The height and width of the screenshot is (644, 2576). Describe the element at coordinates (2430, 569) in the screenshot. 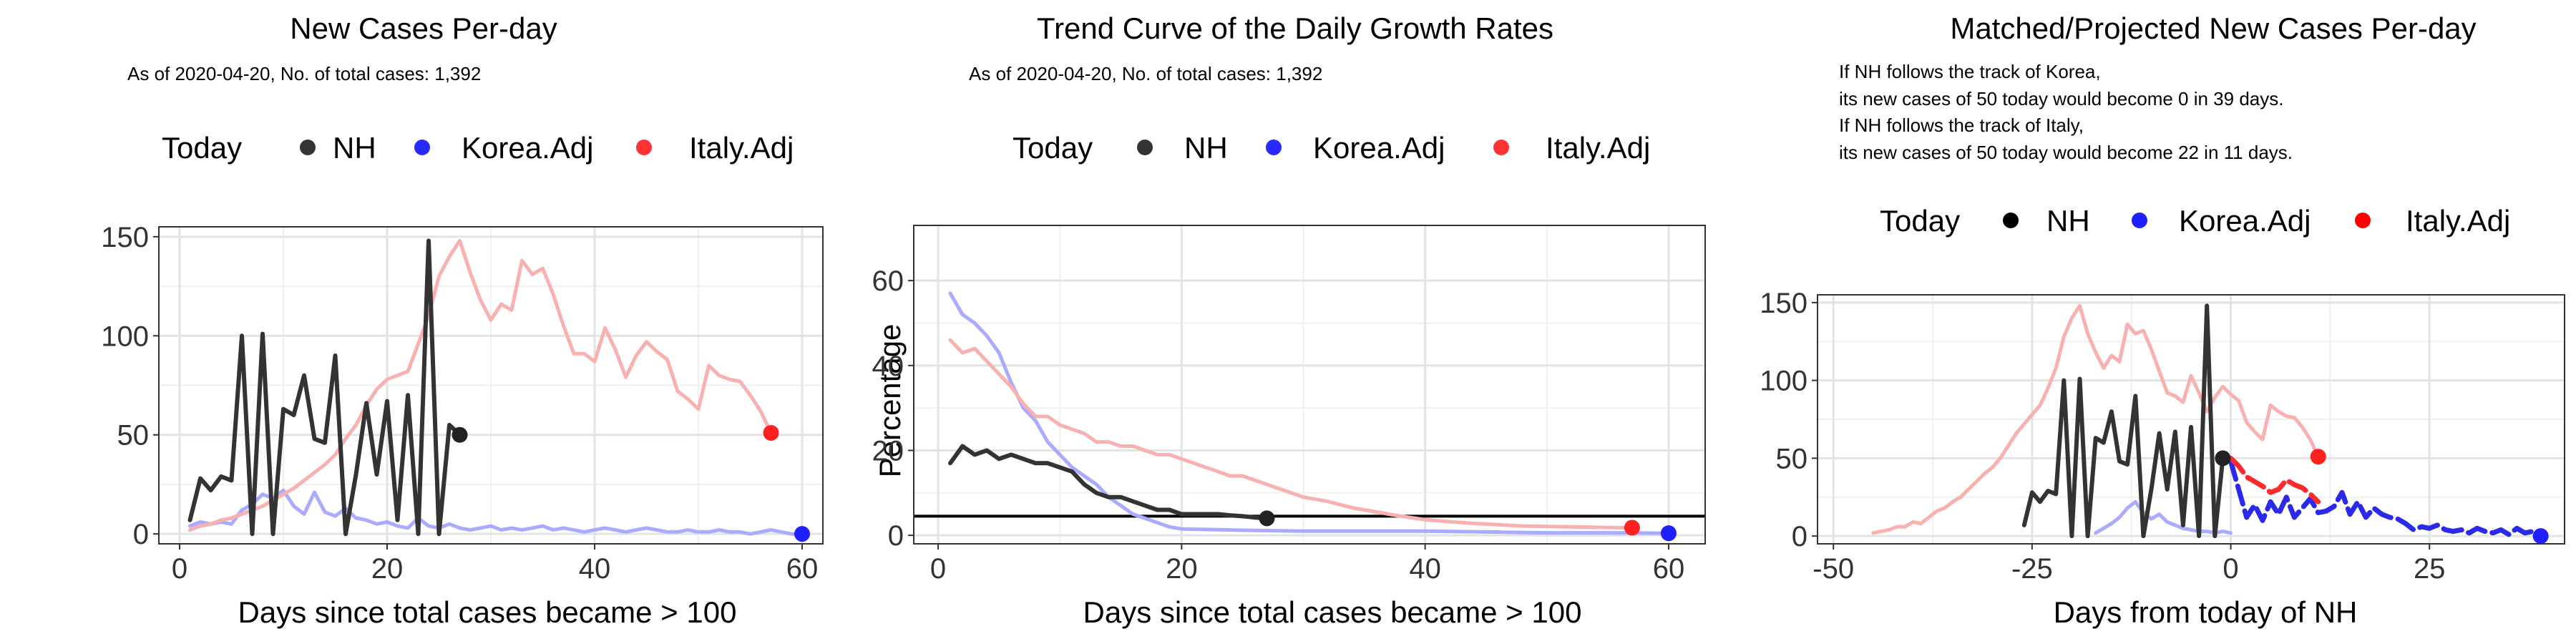

I see `x-tick-label: 25` at that location.